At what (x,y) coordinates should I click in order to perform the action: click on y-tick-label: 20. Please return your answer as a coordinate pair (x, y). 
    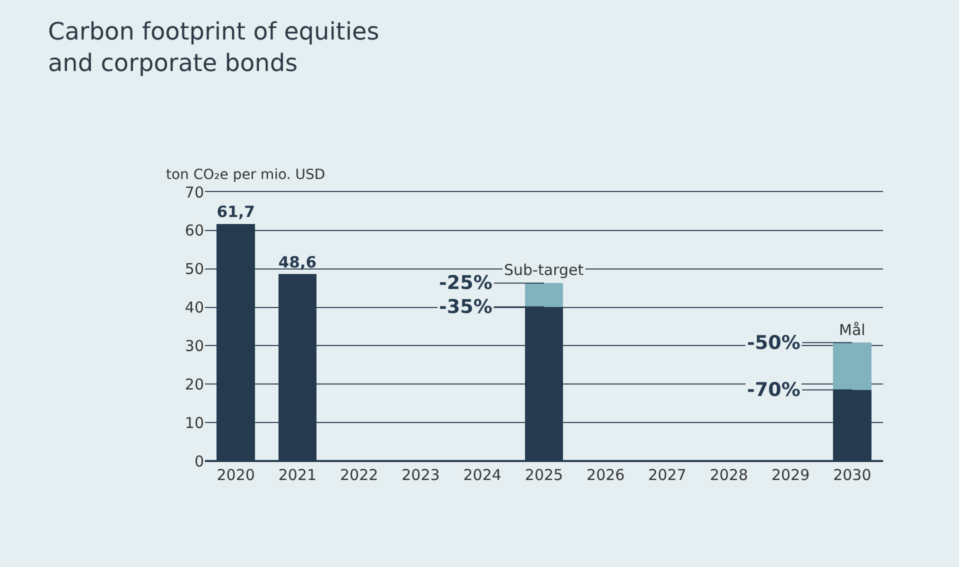
    Looking at the image, I should click on (194, 384).